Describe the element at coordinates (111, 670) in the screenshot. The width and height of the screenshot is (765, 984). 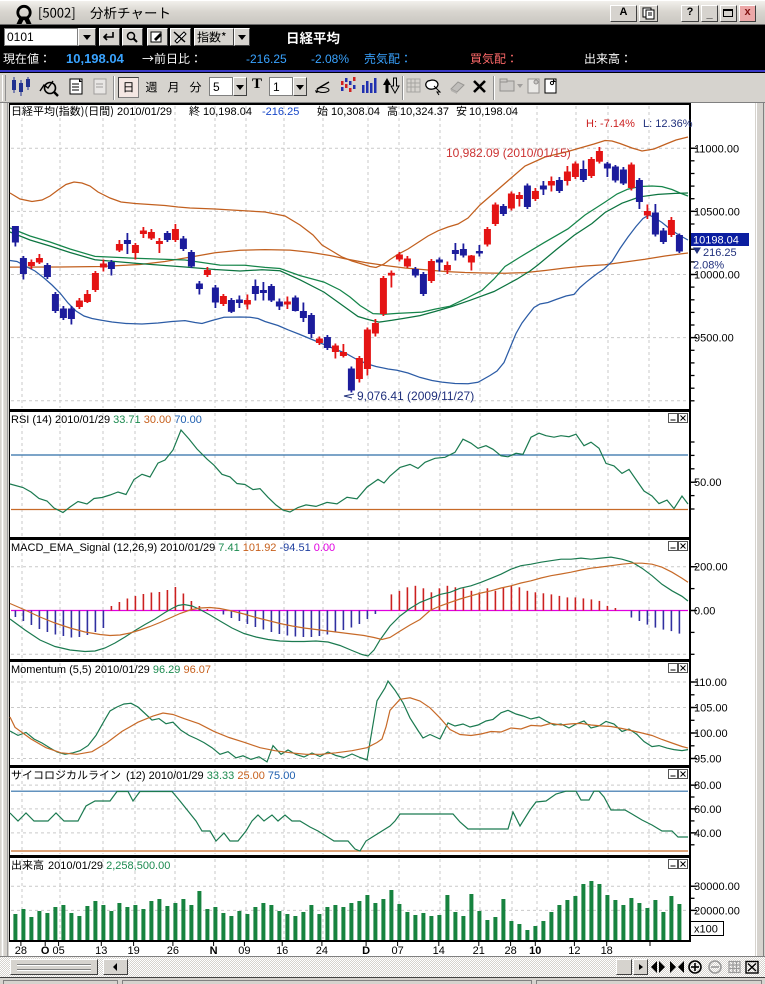
I see `svg-text:Momentum (5,5) 2010/01/29 96.2: Momentum (5,5) 2010/01/29 96.29 96.07` at that location.